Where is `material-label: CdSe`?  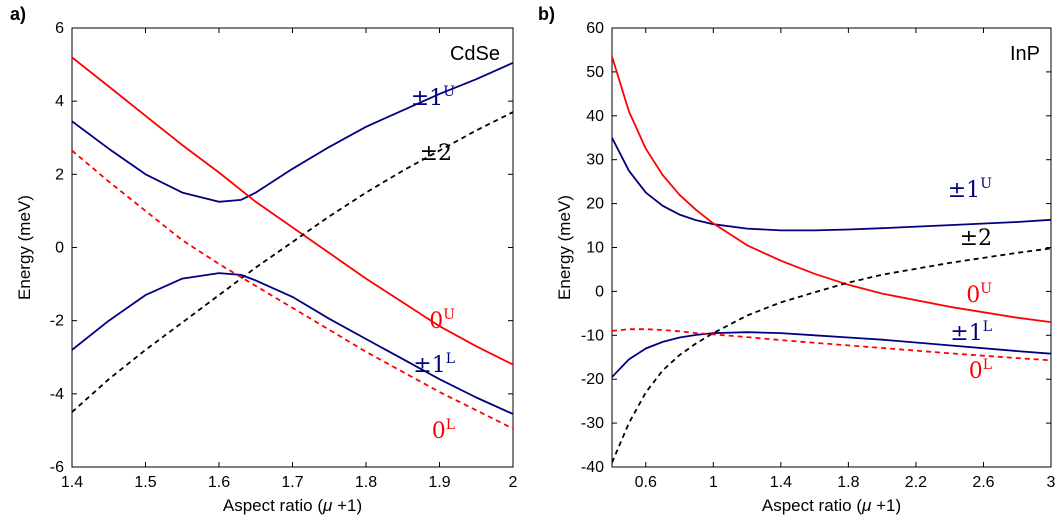 material-label: CdSe is located at coordinates (475, 54).